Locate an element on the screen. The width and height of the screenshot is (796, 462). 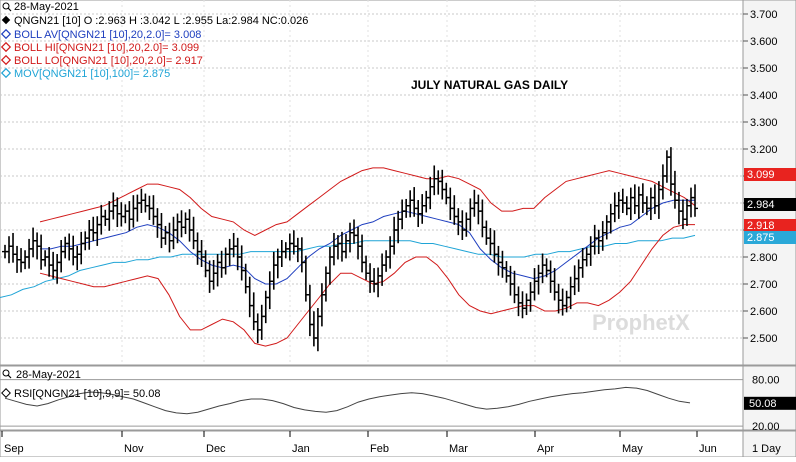
price-tag: 3.099 is located at coordinates (770, 174).